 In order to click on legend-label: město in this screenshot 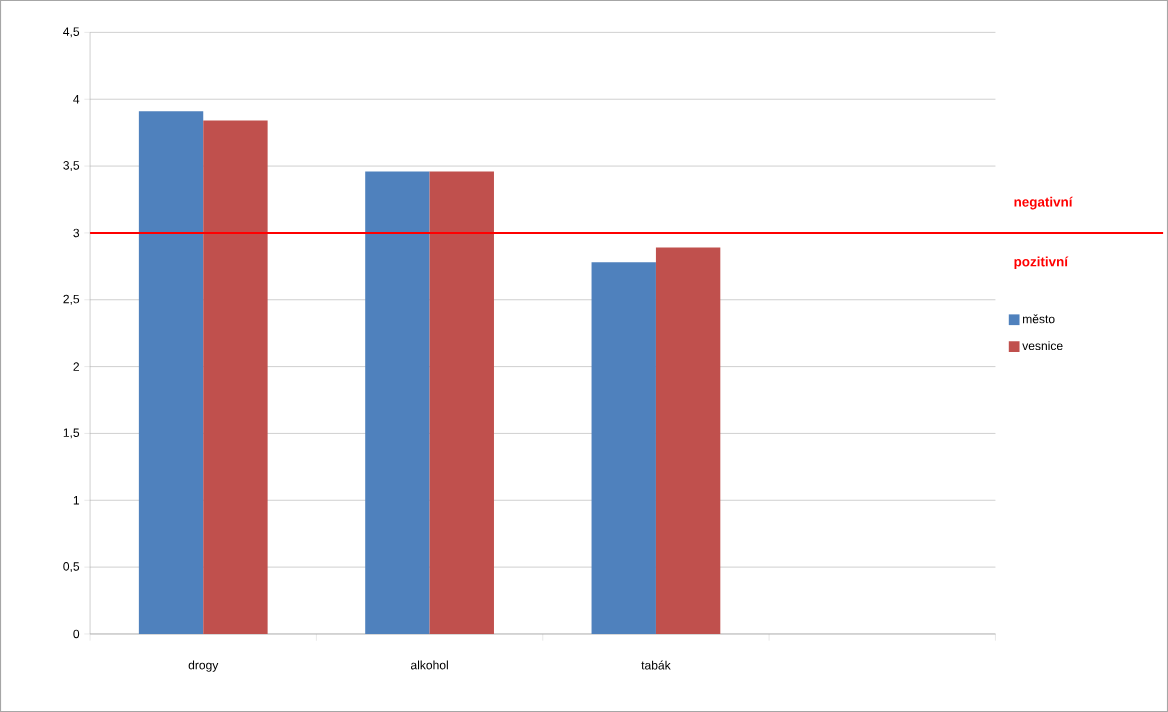, I will do `click(1039, 319)`.